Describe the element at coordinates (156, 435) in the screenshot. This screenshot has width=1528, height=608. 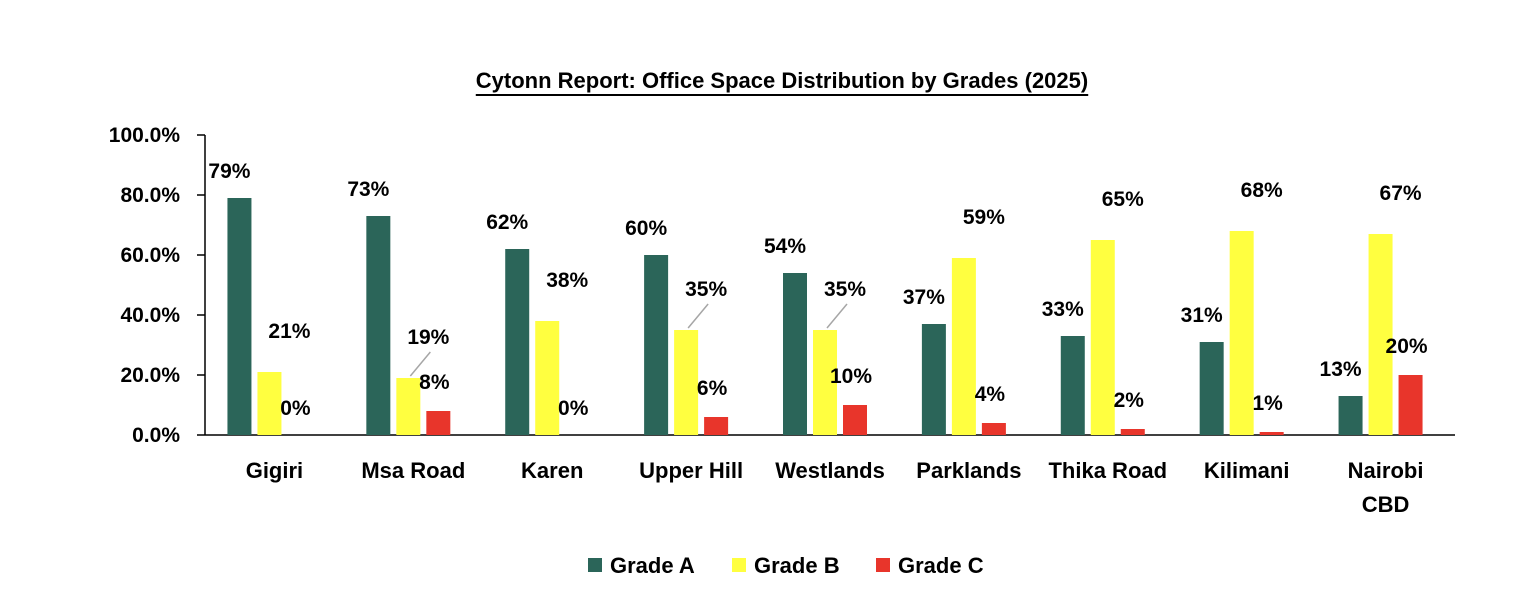
I see `y-tick-label: 0.0%` at that location.